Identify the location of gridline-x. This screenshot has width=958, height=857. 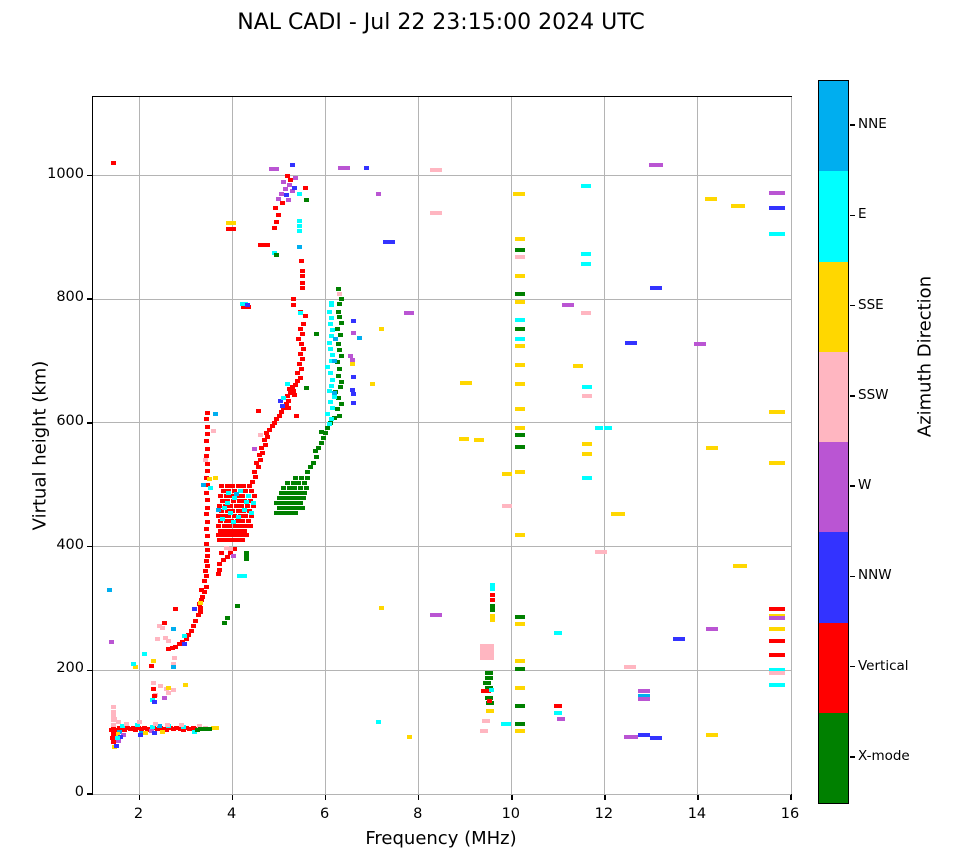
(605, 445).